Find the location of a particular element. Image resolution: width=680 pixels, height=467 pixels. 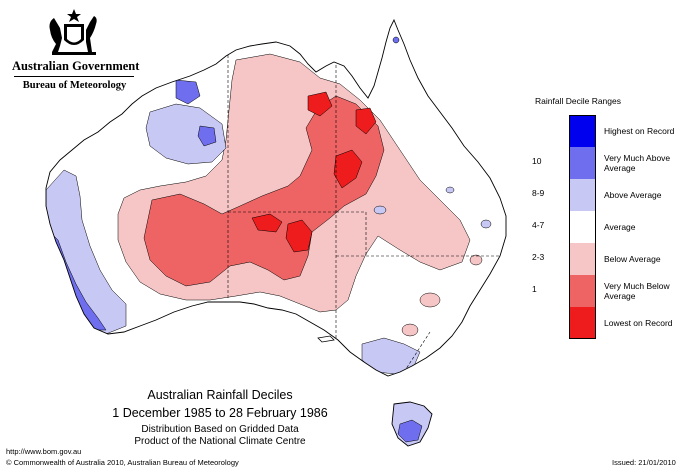

legend-item: Highest on Record is located at coordinates (604, 131).